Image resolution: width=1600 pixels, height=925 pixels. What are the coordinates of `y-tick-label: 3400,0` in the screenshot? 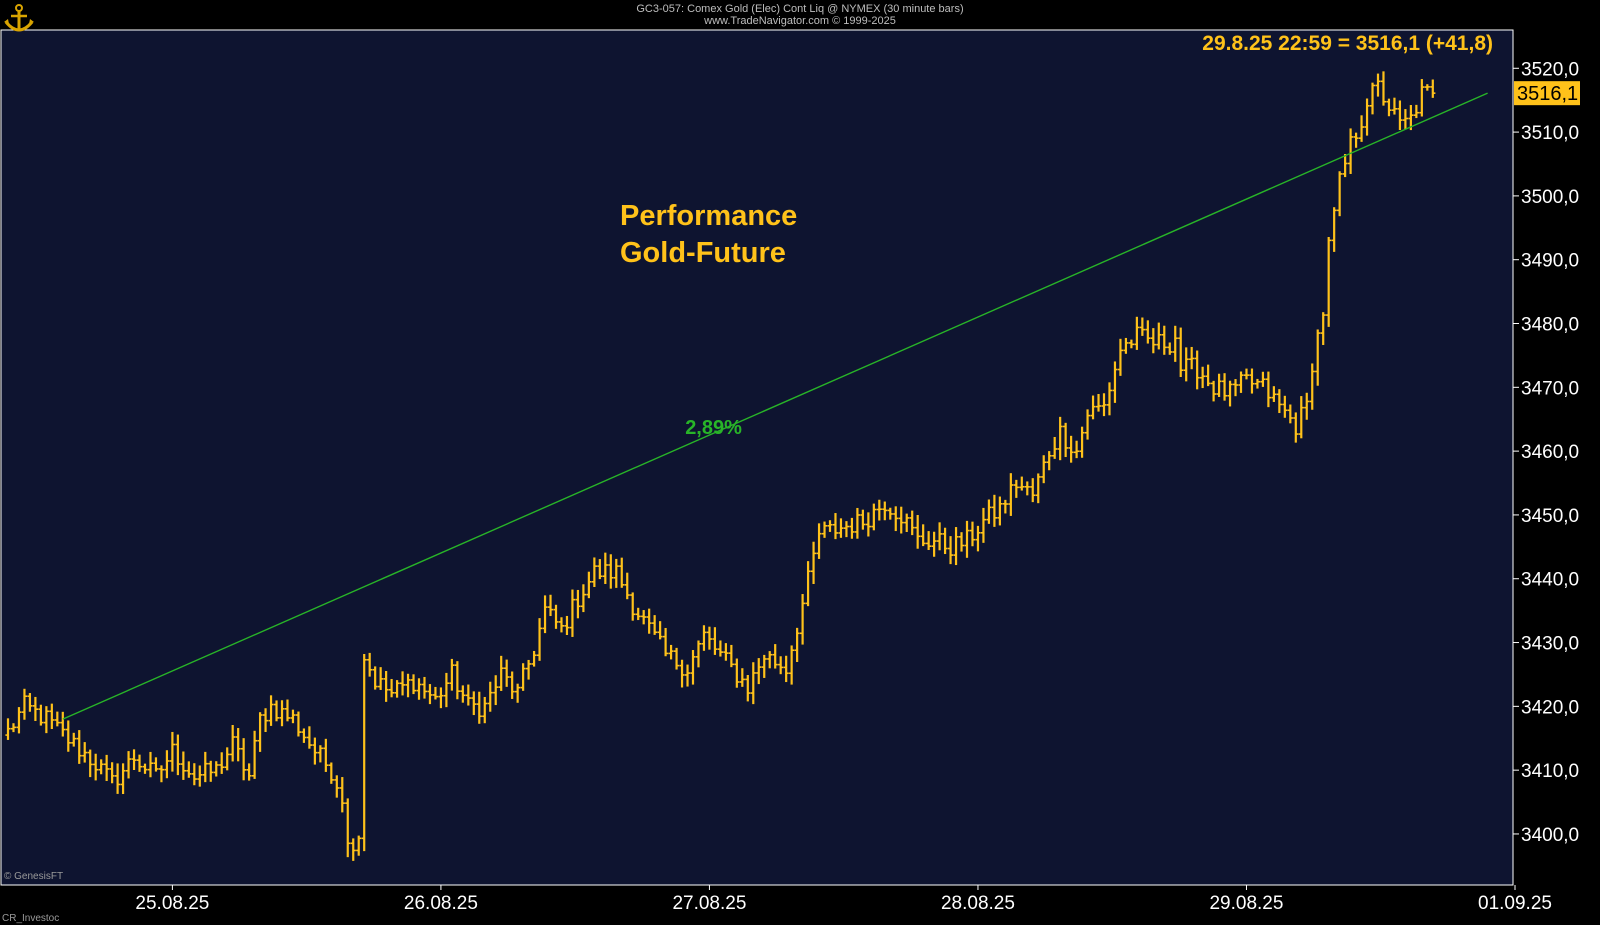 It's located at (1550, 835).